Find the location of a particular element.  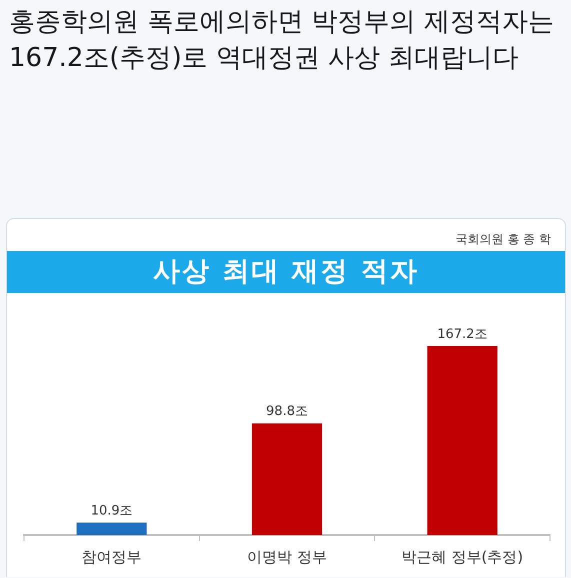

chart-title: 사상 최대 재정 적자 is located at coordinates (286, 272).